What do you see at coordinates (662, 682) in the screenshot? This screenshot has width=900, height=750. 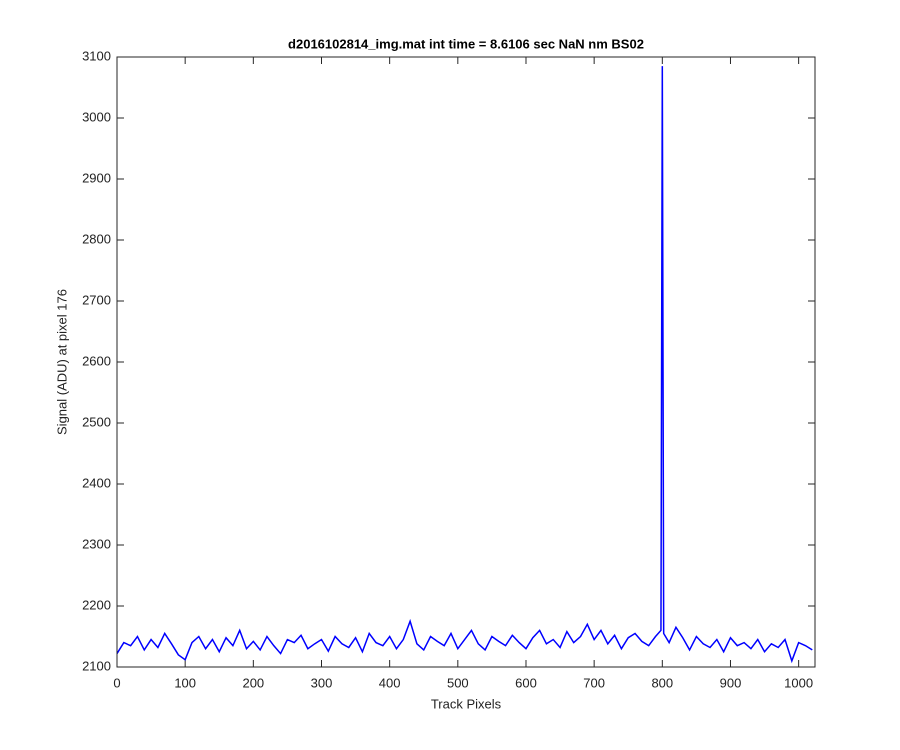 I see `x-tick-label: 800` at bounding box center [662, 682].